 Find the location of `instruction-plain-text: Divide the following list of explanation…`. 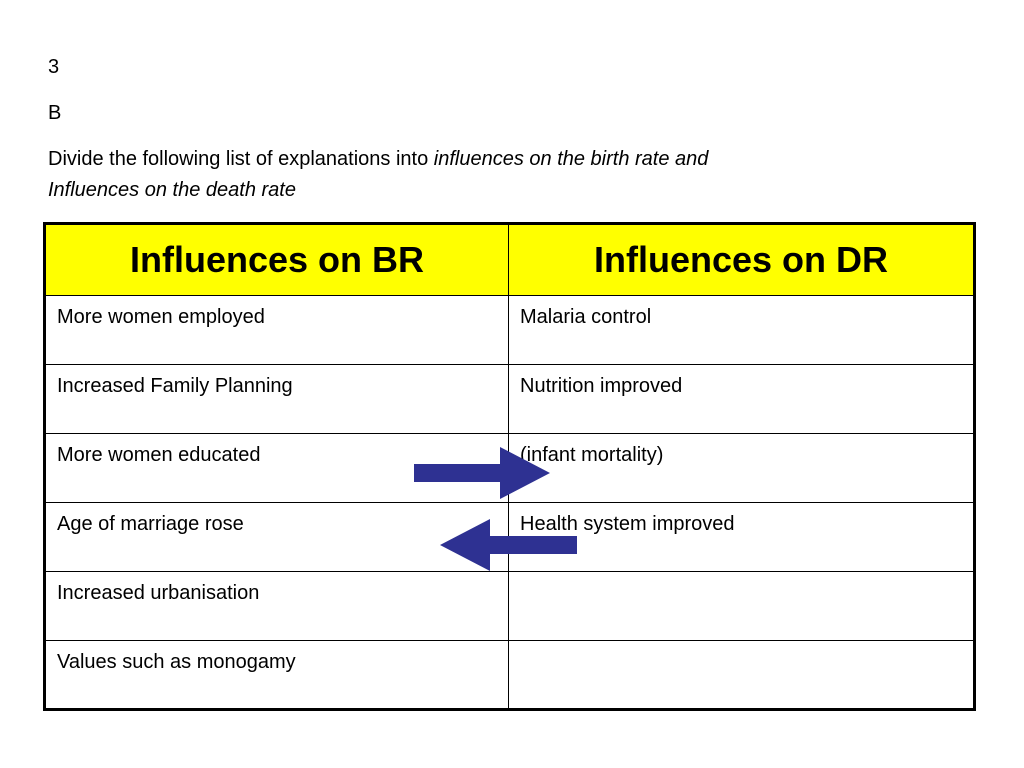

instruction-plain-text: Divide the following list of explanation… is located at coordinates (241, 159).